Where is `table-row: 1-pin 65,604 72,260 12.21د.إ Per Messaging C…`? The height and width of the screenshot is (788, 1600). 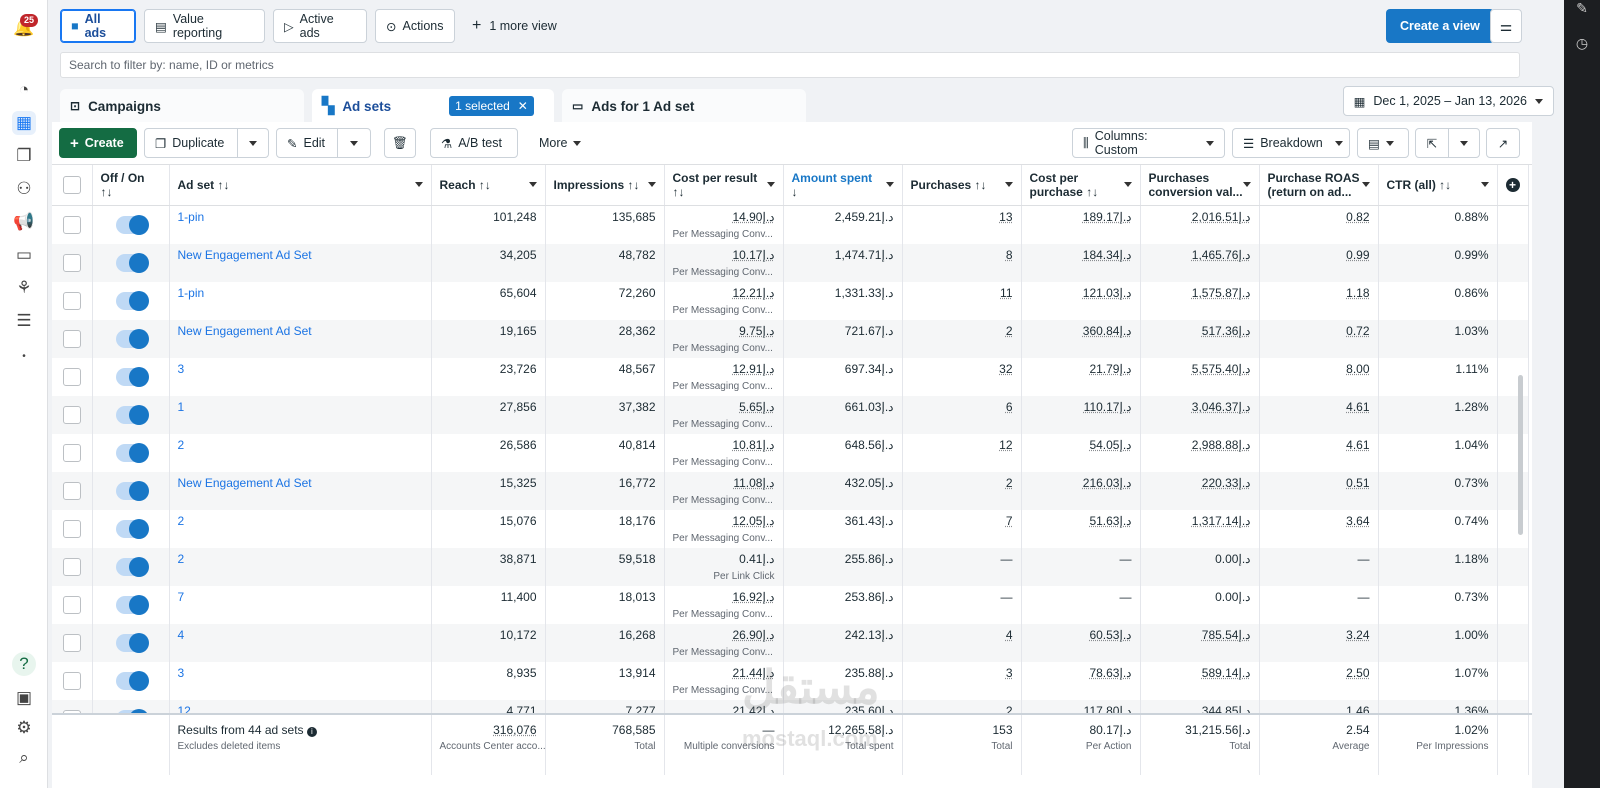
table-row: 1-pin 65,604 72,260 12.21د.إ Per Messaging C… is located at coordinates (790, 300).